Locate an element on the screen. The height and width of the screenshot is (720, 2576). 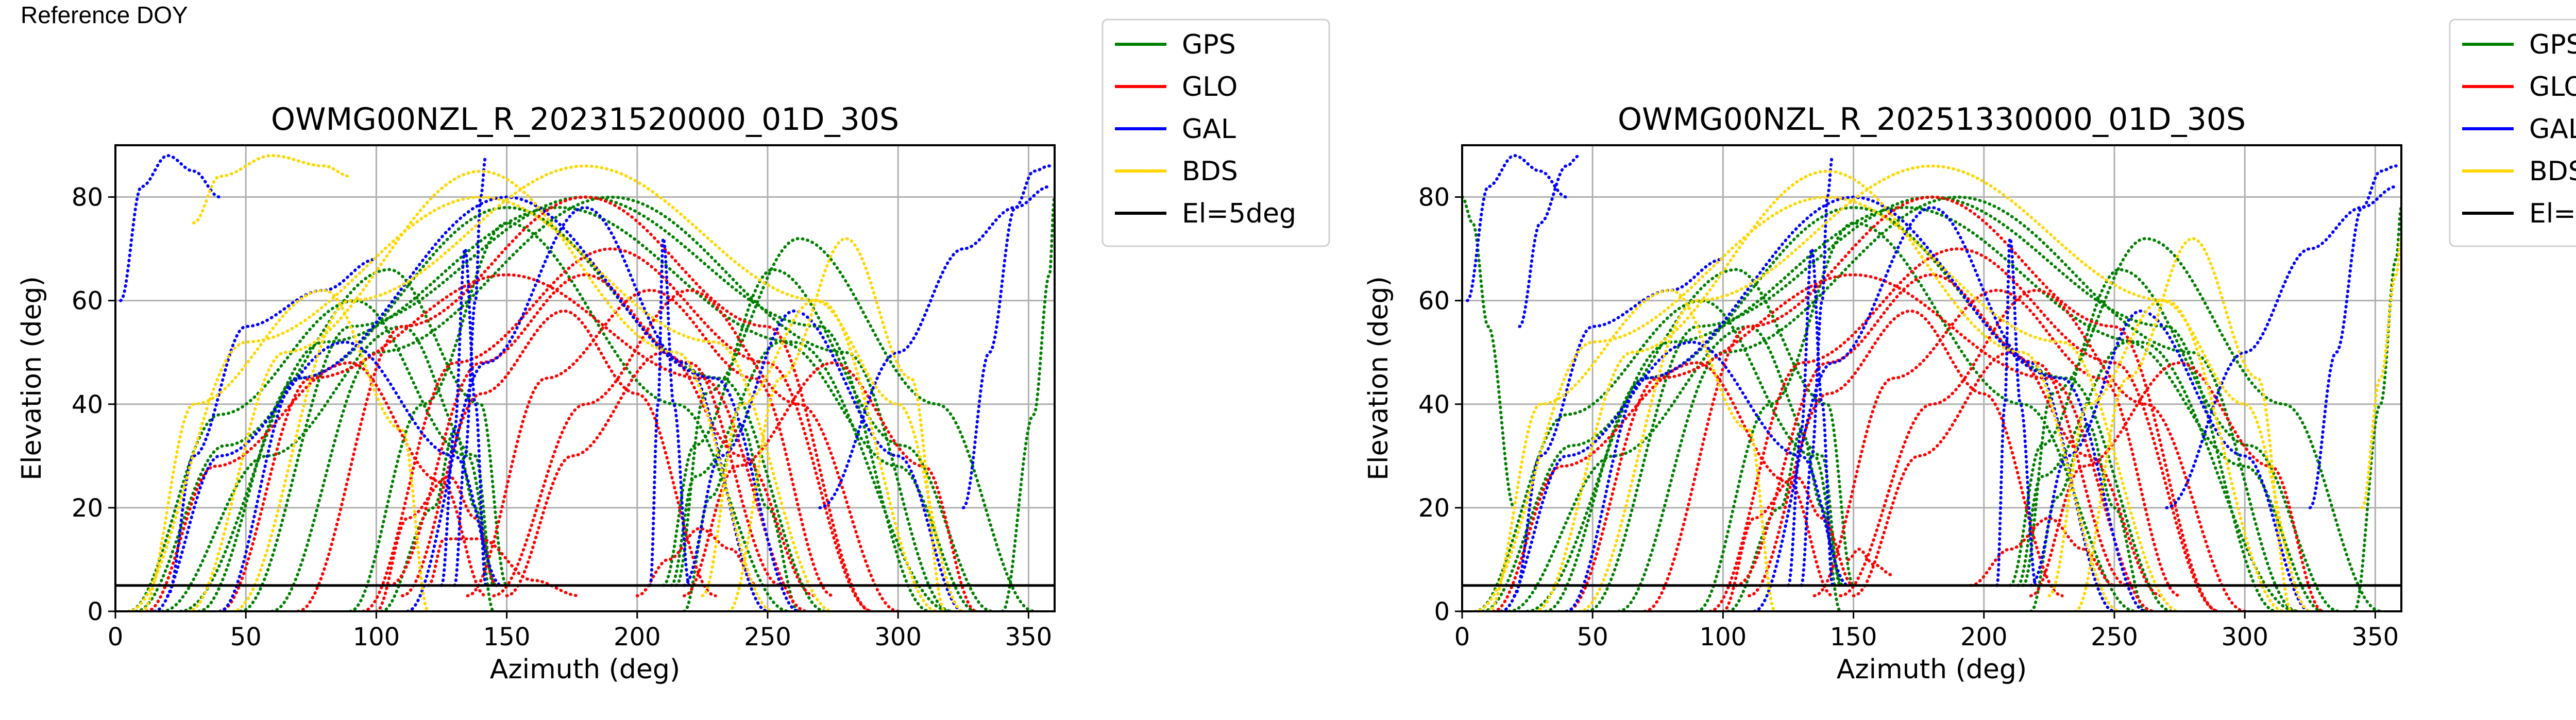
y-axis-label: Elevation (deg) is located at coordinates (1378, 378).